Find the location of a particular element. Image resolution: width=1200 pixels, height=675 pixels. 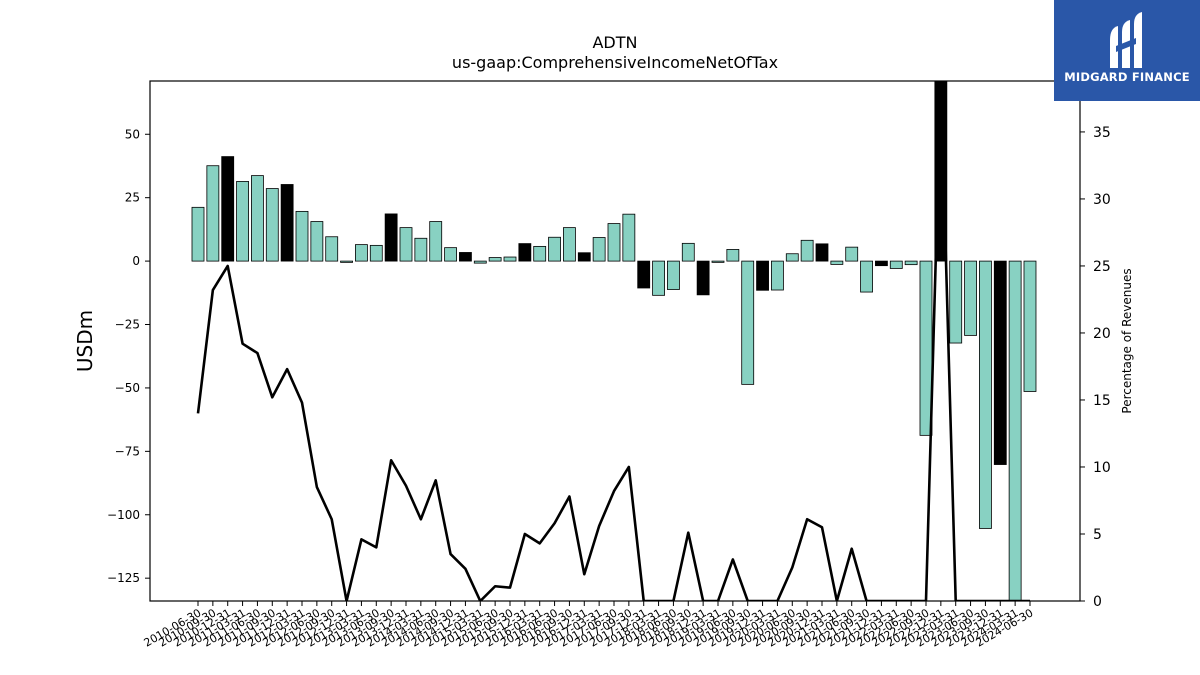

left-axis: 50 25 0 −25 −50 −75 −100 −125 is located at coordinates (128, 356).